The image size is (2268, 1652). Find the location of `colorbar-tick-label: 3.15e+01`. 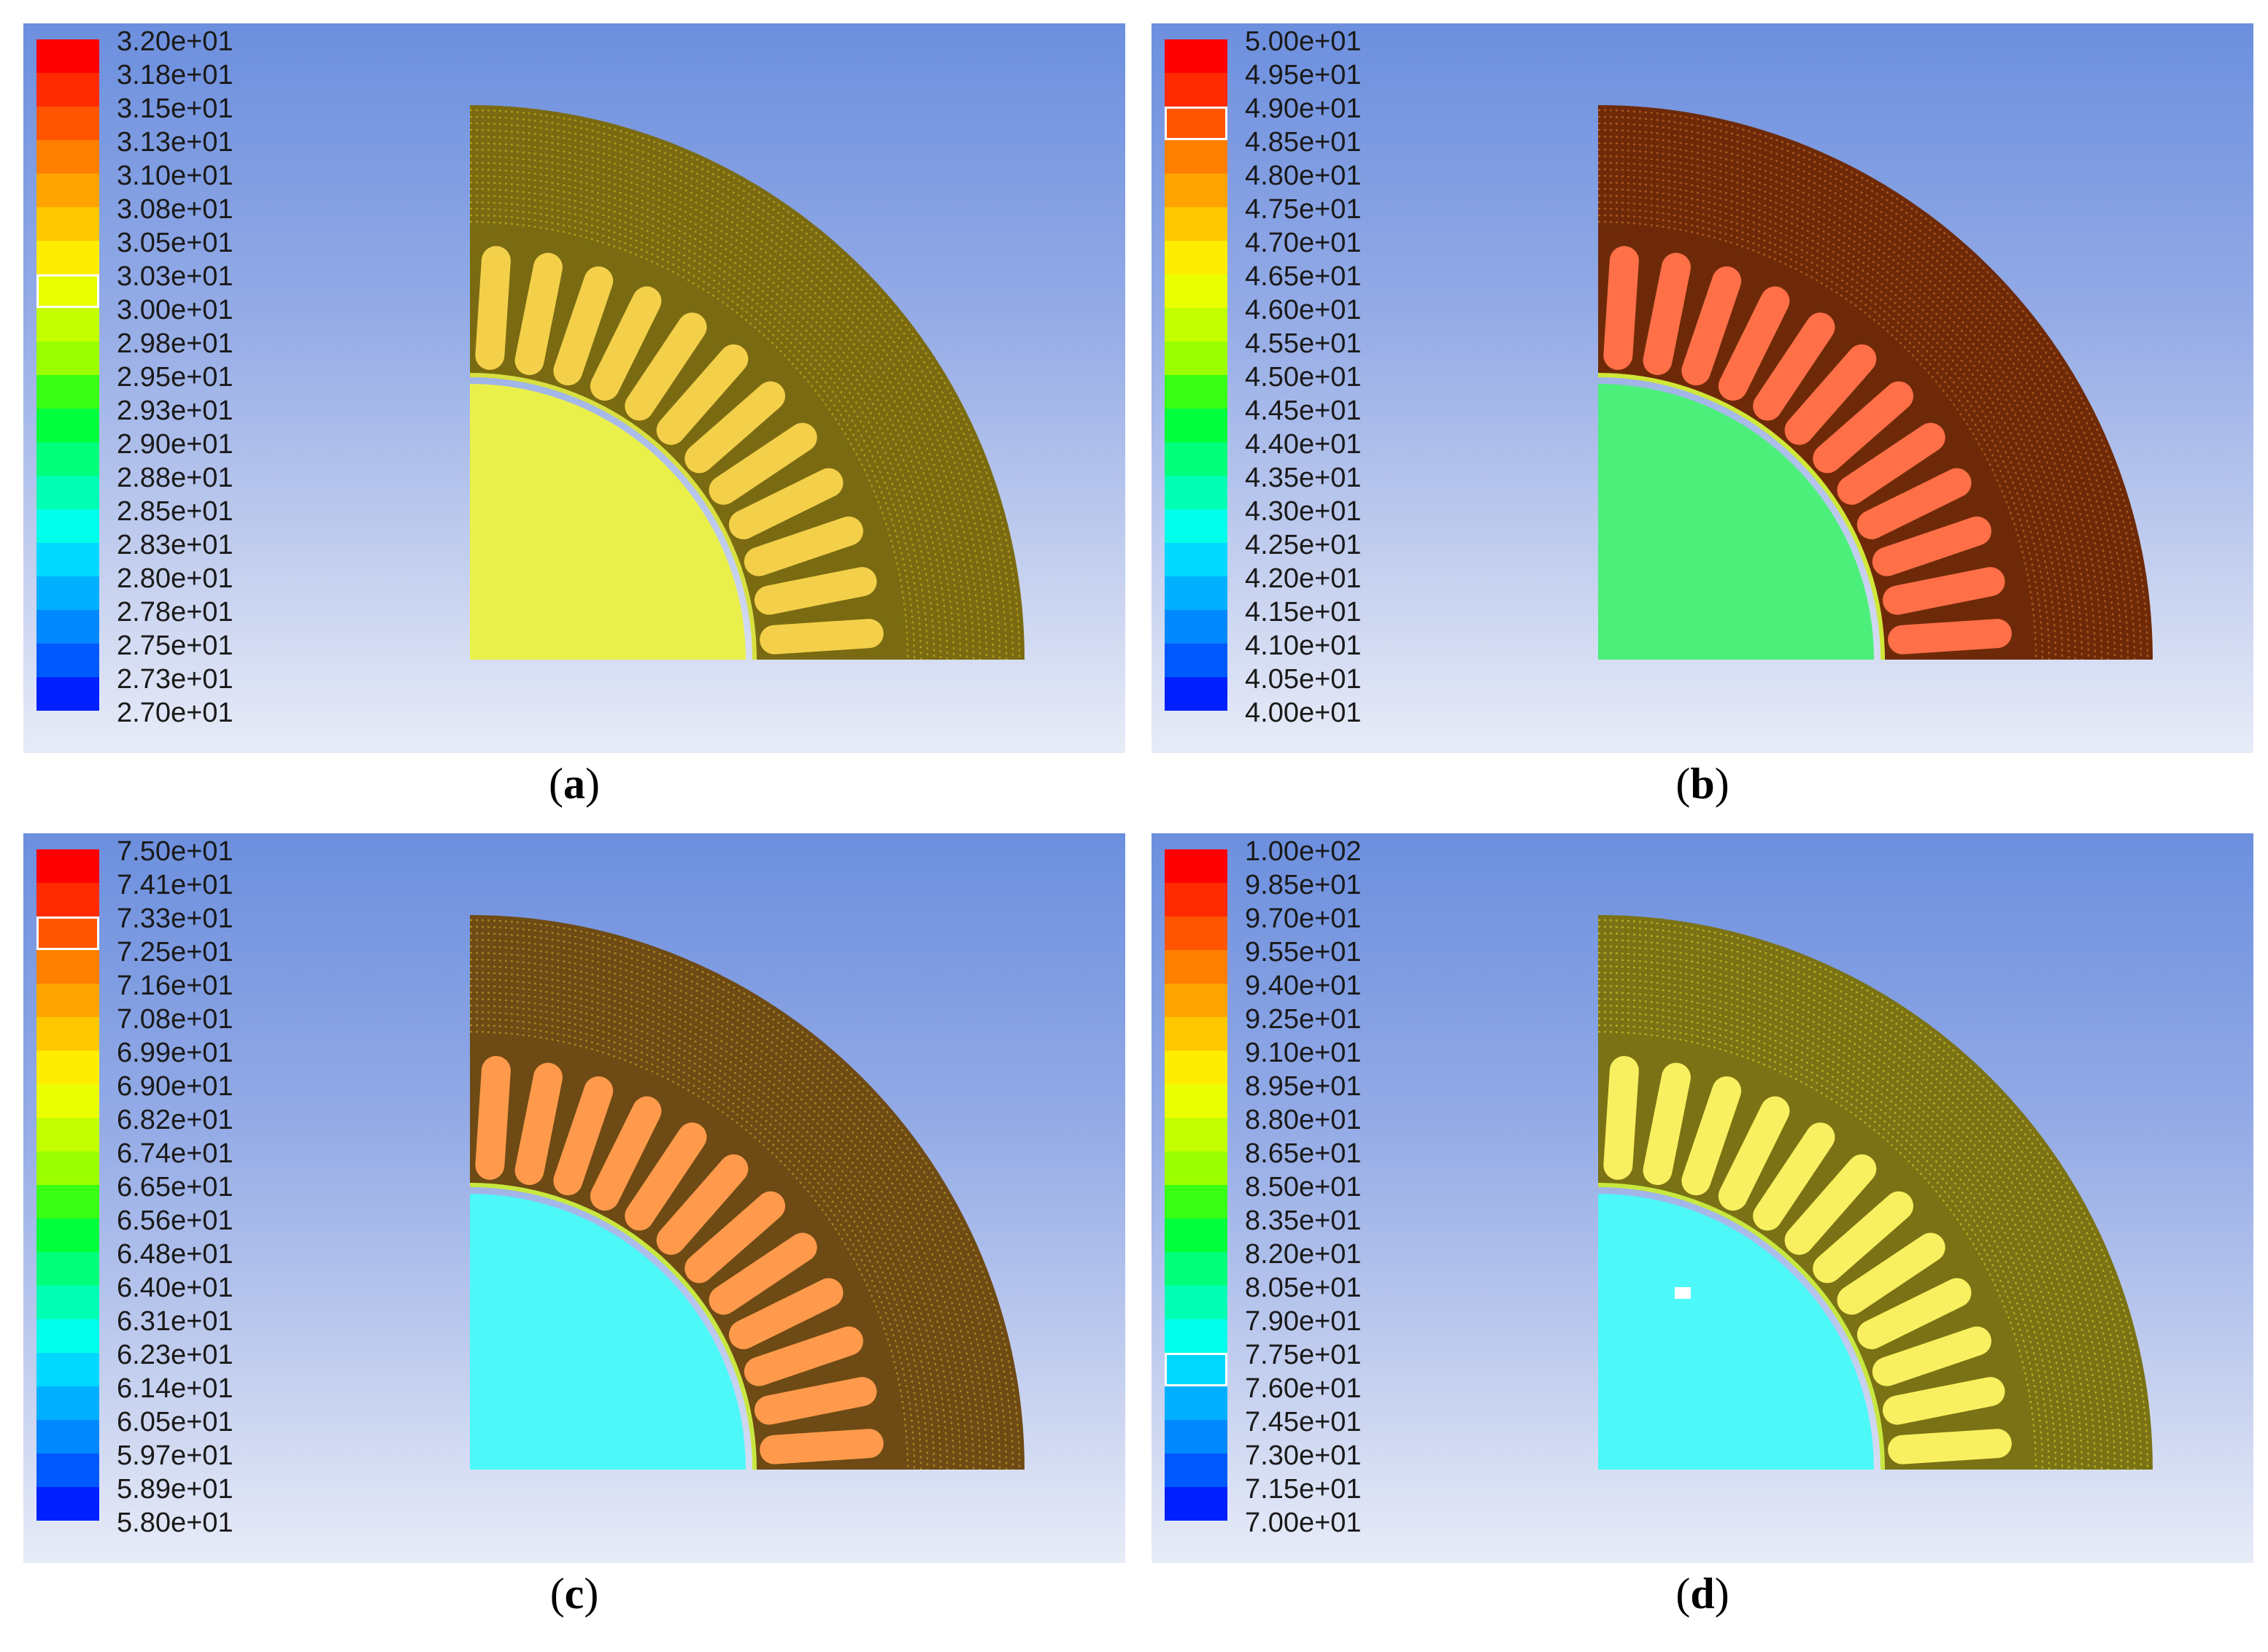

colorbar-tick-label: 3.15e+01 is located at coordinates (176, 108).